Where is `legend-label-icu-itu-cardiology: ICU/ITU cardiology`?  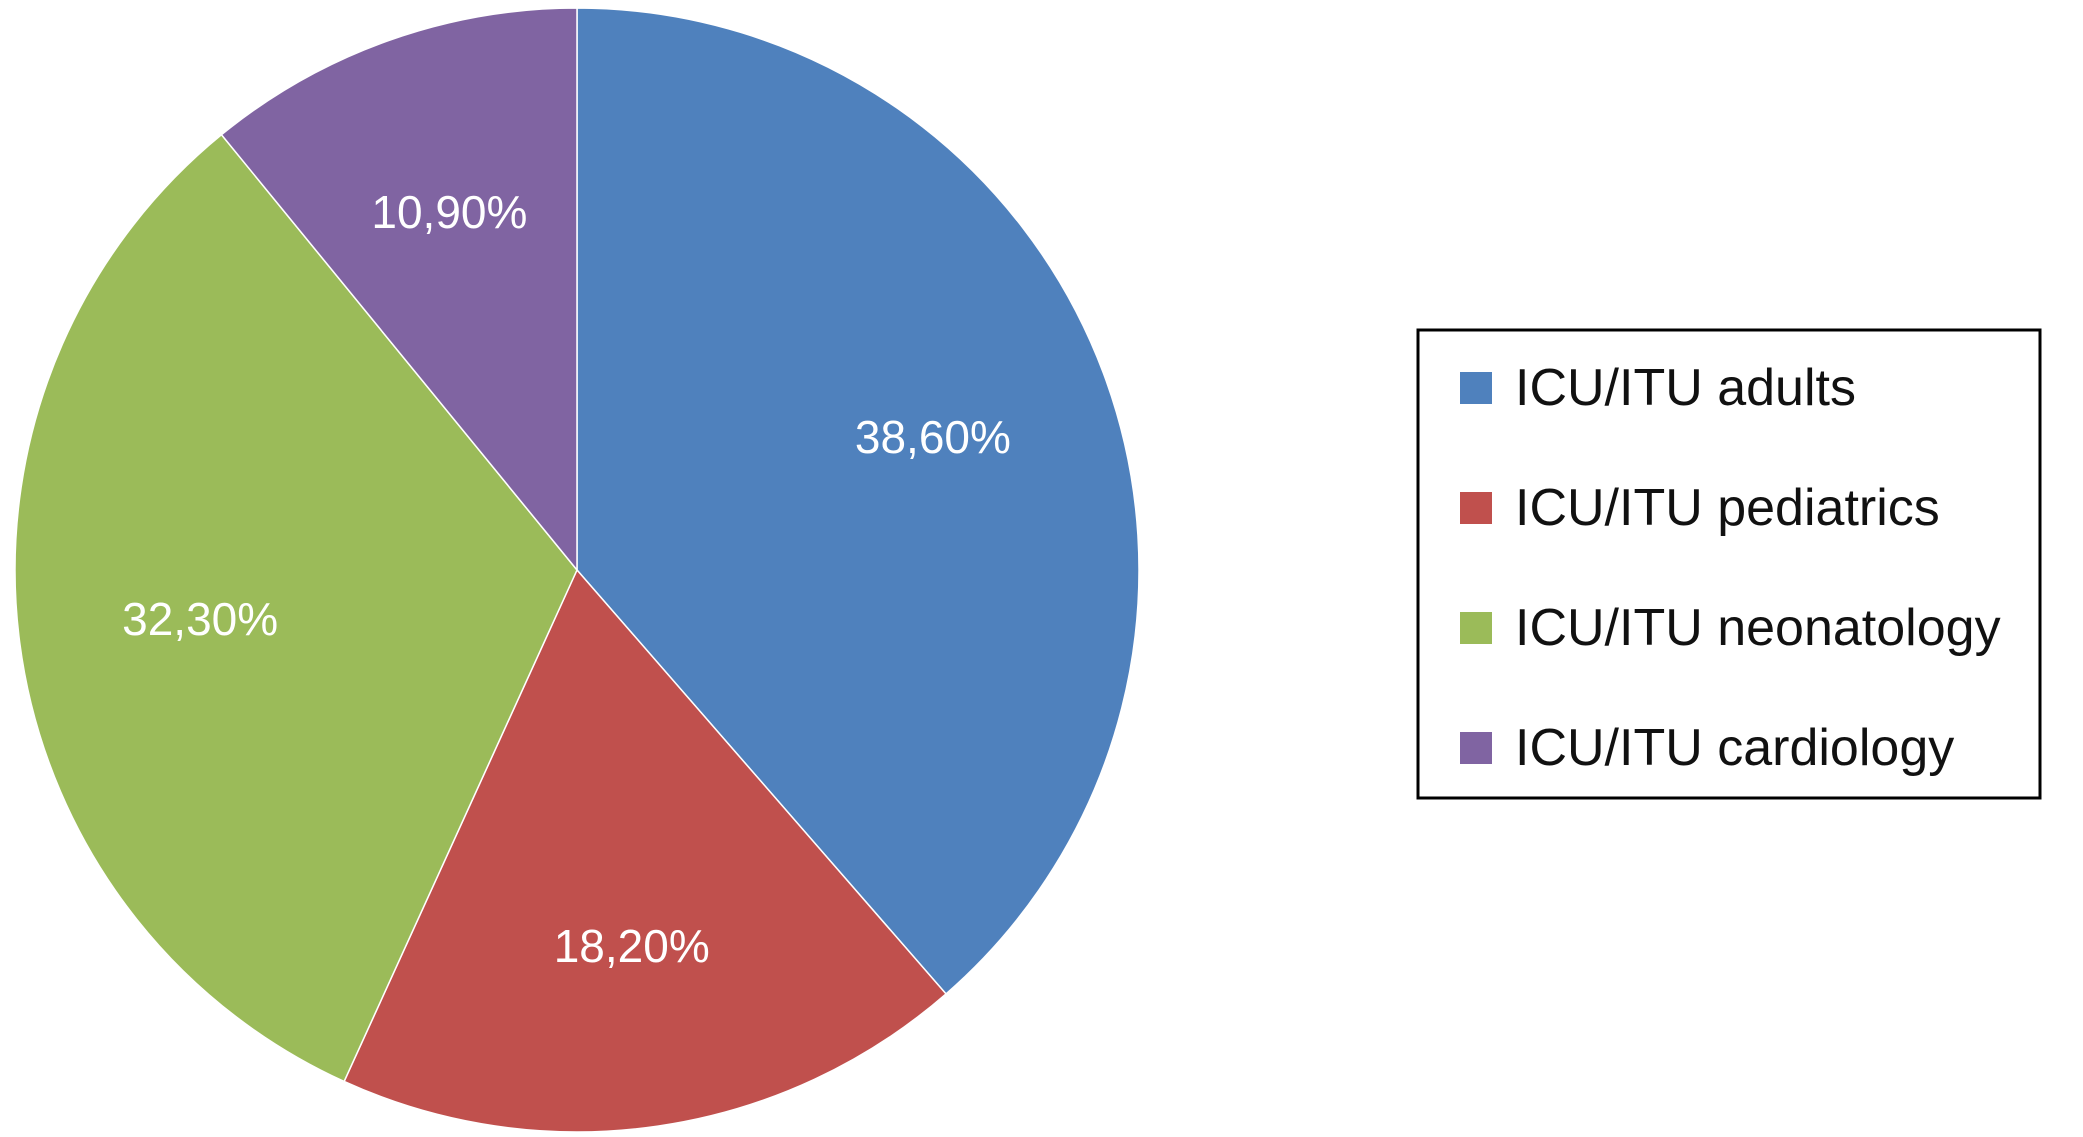
legend-label-icu-itu-cardiology: ICU/ITU cardiology is located at coordinates (1734, 748).